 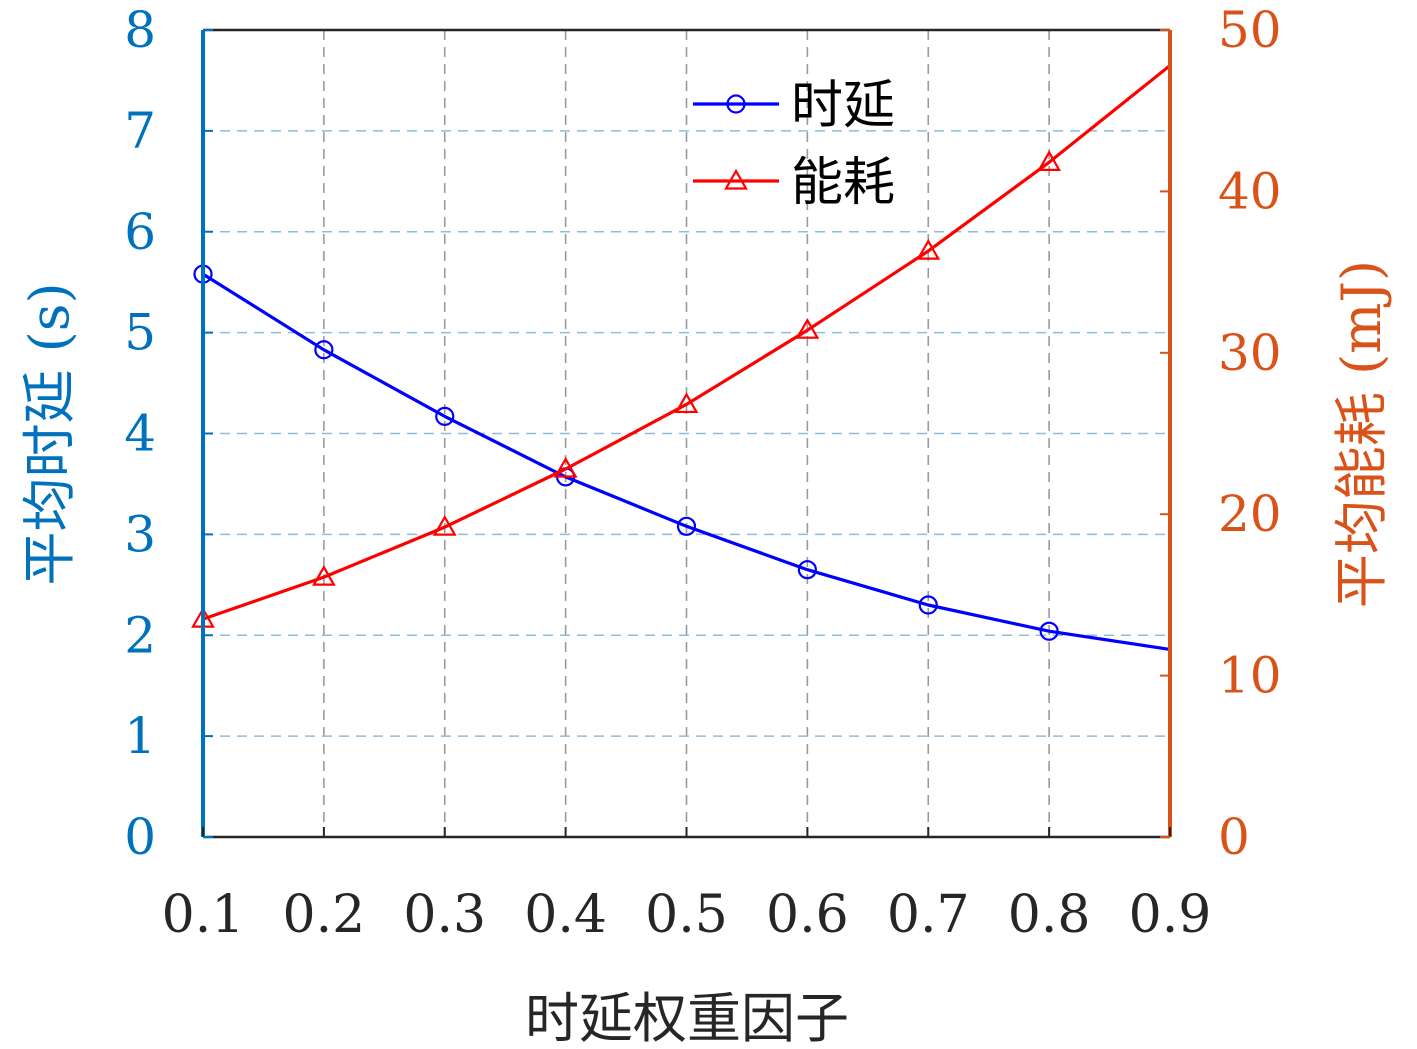 I want to click on x-tick-label: 0.4, so click(x=565, y=915).